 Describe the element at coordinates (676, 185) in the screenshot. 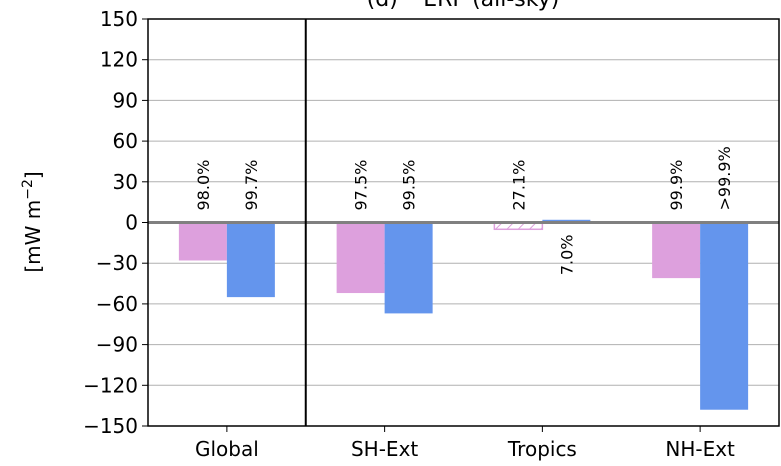

I see `bar-label: 99.9%` at that location.